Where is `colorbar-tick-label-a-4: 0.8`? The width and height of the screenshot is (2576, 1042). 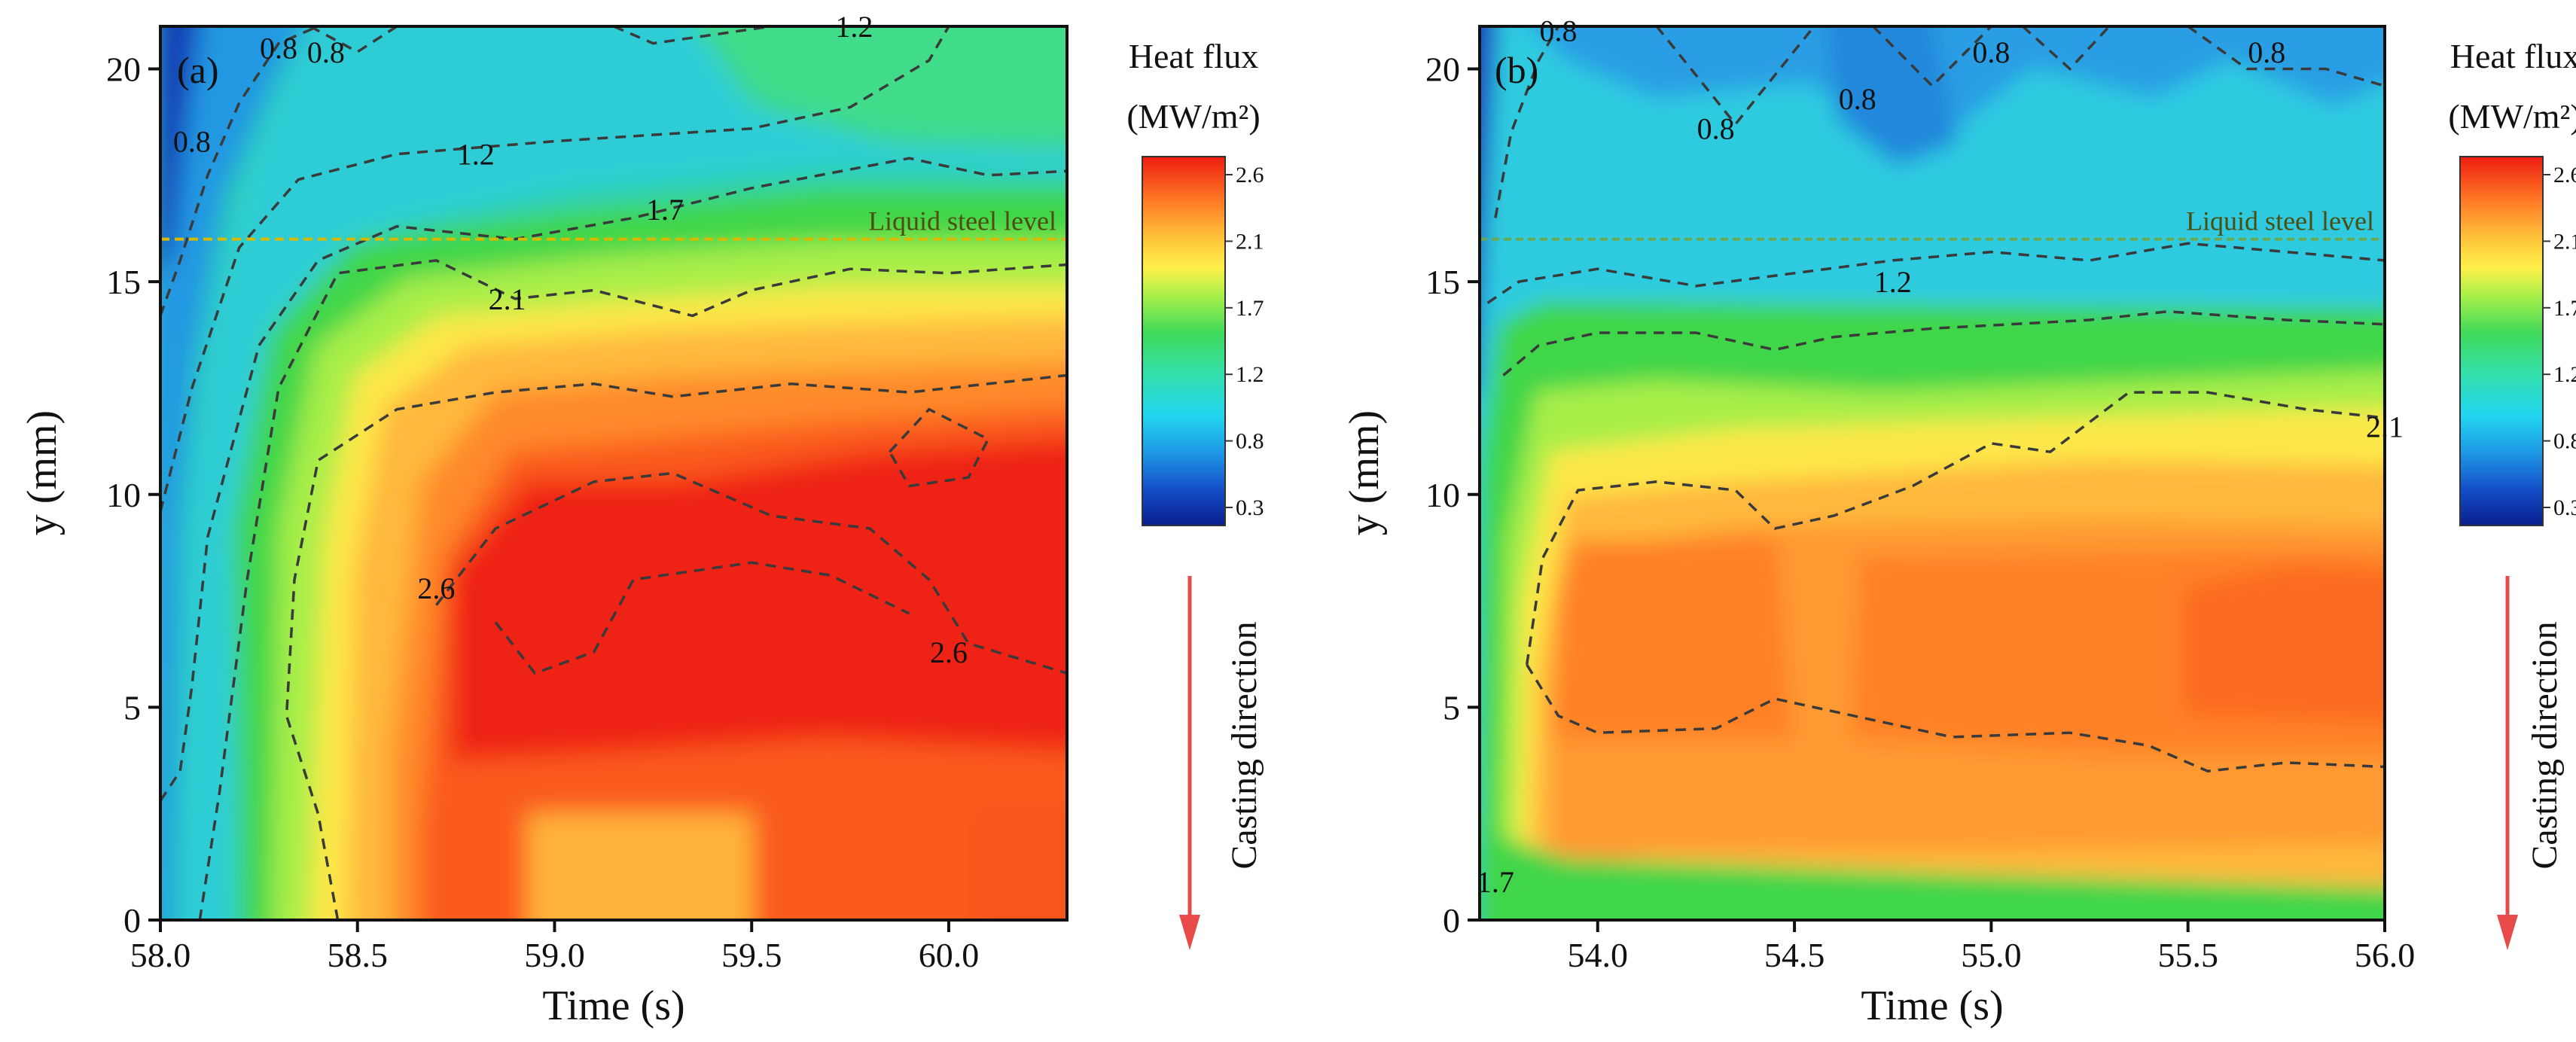
colorbar-tick-label-a-4: 0.8 is located at coordinates (1250, 441).